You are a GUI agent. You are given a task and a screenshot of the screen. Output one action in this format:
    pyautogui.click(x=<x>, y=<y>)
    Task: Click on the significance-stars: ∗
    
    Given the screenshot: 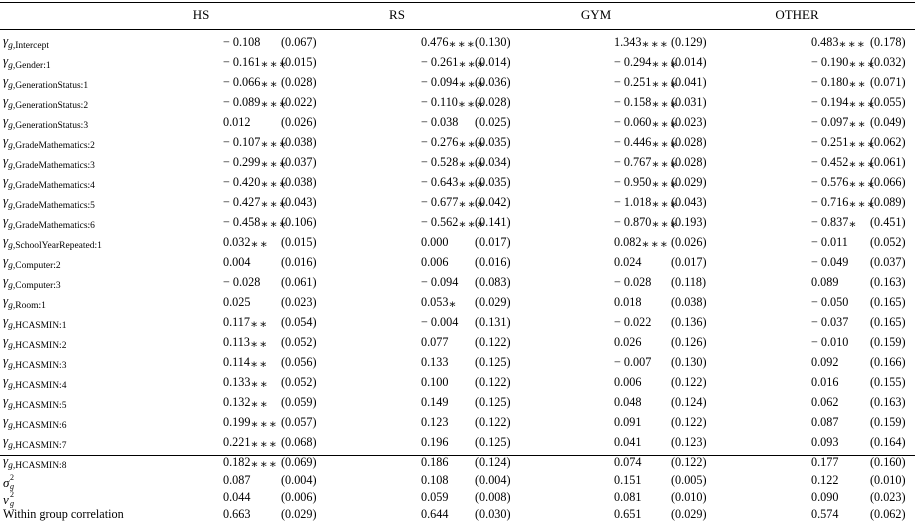 What is the action you would take?
    pyautogui.click(x=853, y=223)
    